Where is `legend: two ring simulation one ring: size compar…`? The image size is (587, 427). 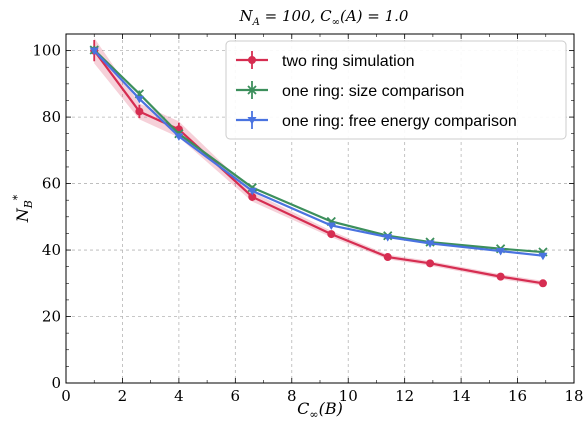 legend: two ring simulation one ring: size compar… is located at coordinates (396, 90).